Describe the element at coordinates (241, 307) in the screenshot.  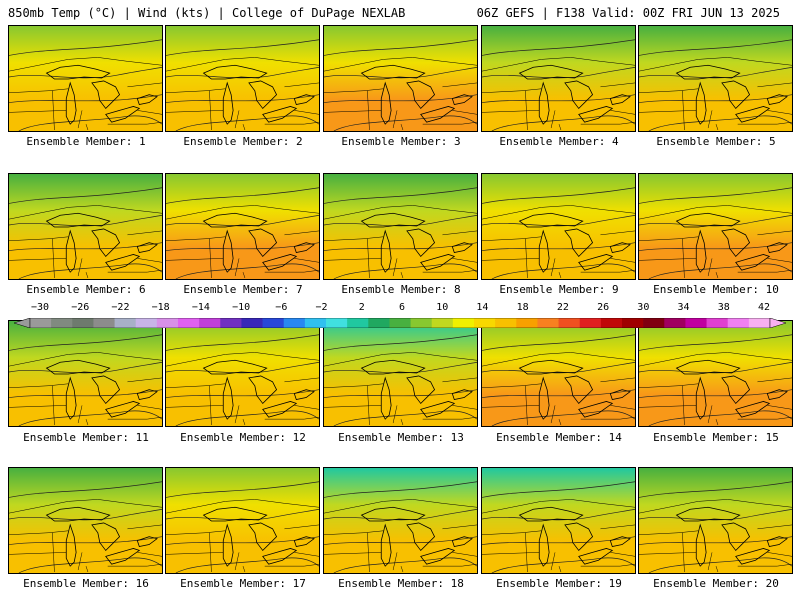
I see `colorbar-tick-label: −10` at that location.